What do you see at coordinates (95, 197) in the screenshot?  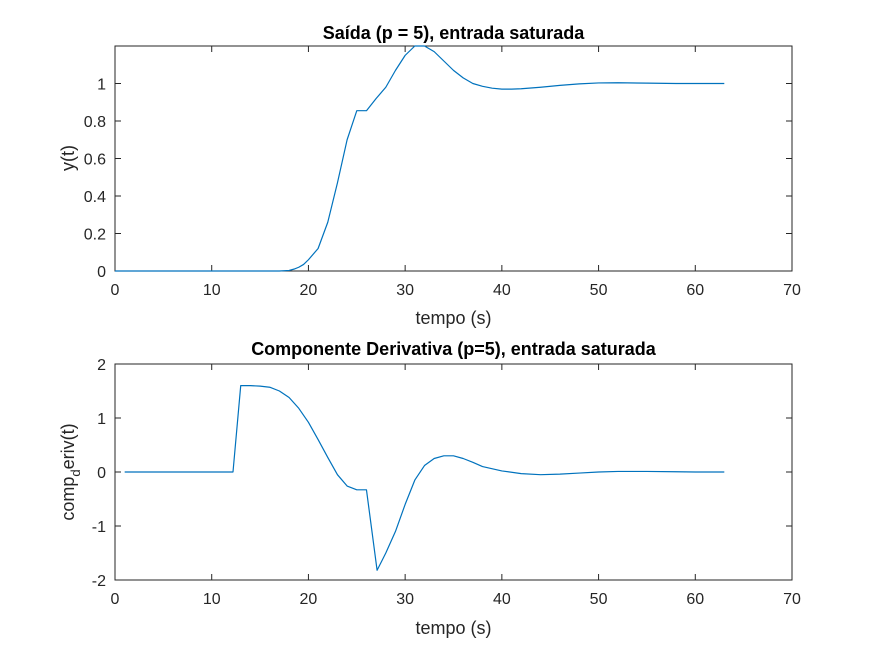 I see `plot-output-ytick-label: 0.4` at bounding box center [95, 197].